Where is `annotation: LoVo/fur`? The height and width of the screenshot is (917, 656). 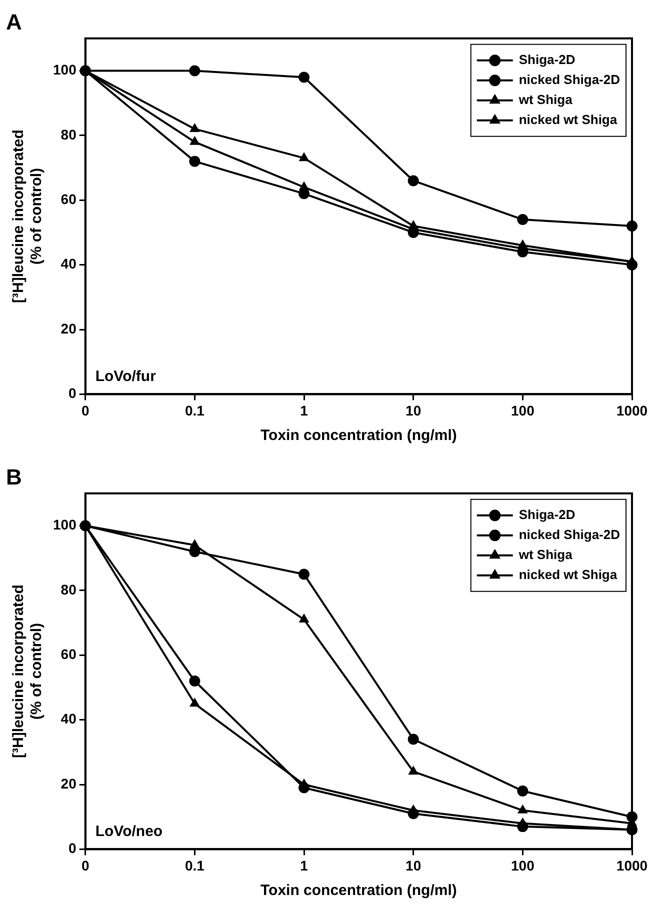 annotation: LoVo/fur is located at coordinates (125, 376).